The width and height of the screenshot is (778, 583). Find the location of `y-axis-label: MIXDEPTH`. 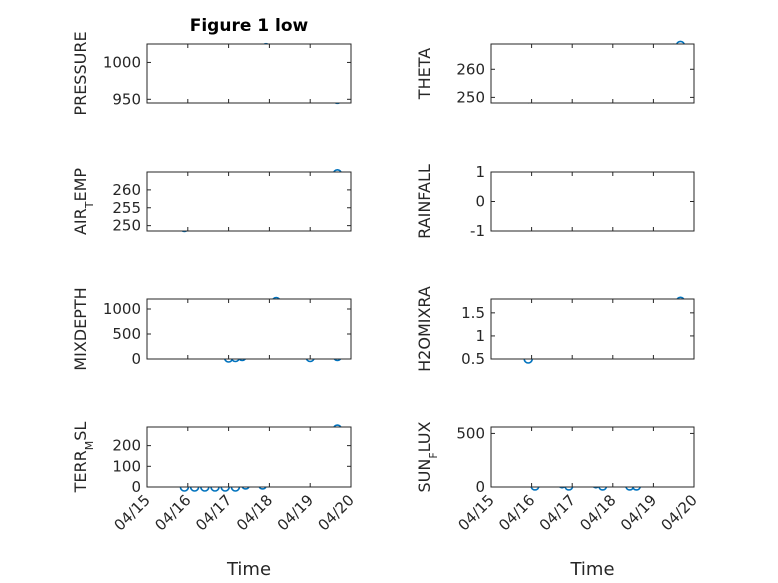

y-axis-label: MIXDEPTH is located at coordinates (80, 328).